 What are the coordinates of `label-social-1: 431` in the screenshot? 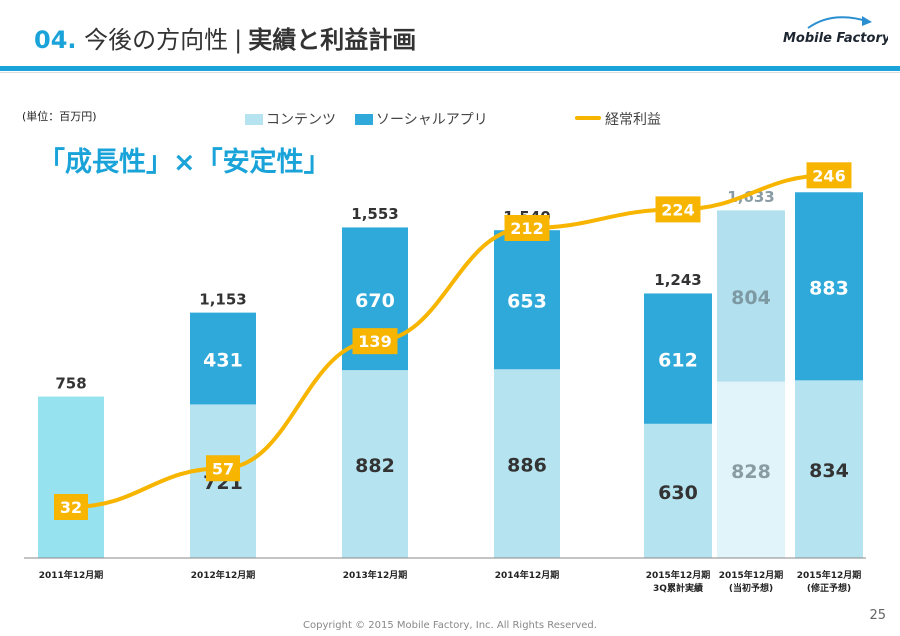 It's located at (223, 361).